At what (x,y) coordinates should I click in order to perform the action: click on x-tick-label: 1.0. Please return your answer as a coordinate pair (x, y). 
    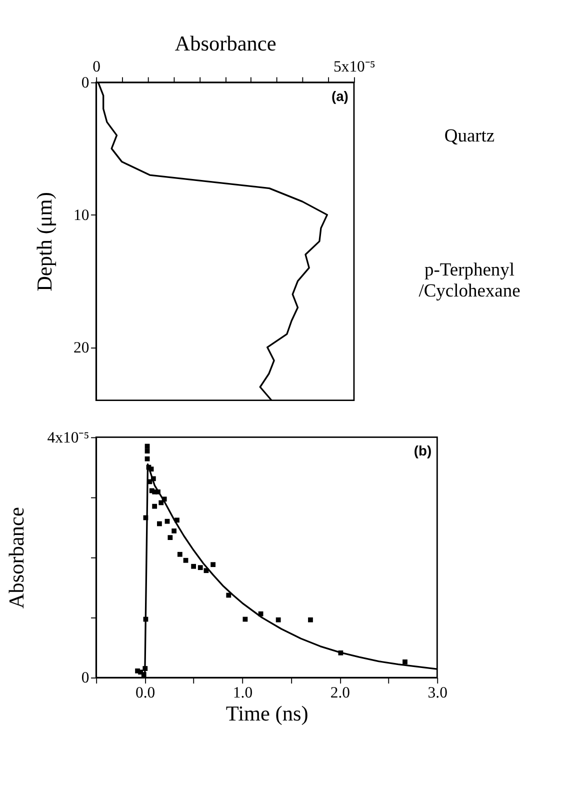
    Looking at the image, I should click on (242, 693).